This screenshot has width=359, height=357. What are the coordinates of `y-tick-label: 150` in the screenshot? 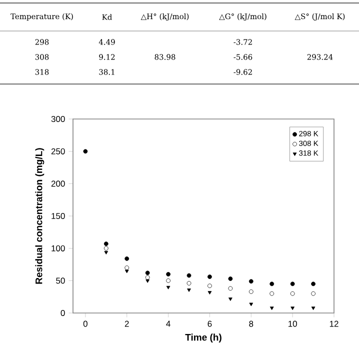 It's located at (58, 216).